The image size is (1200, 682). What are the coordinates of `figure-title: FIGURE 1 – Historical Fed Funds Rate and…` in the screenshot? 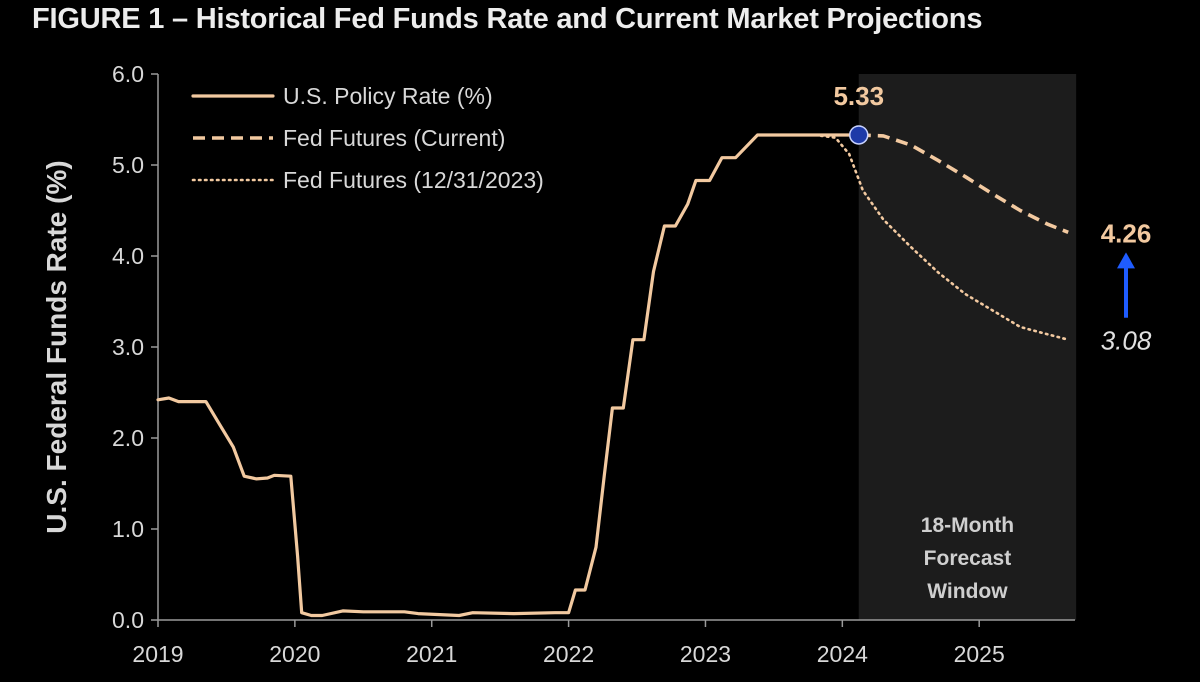 It's located at (507, 19).